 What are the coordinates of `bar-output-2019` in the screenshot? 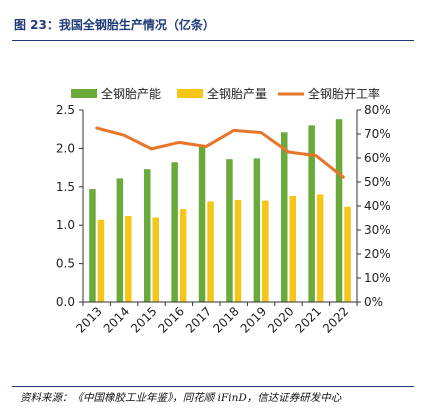 It's located at (265, 251).